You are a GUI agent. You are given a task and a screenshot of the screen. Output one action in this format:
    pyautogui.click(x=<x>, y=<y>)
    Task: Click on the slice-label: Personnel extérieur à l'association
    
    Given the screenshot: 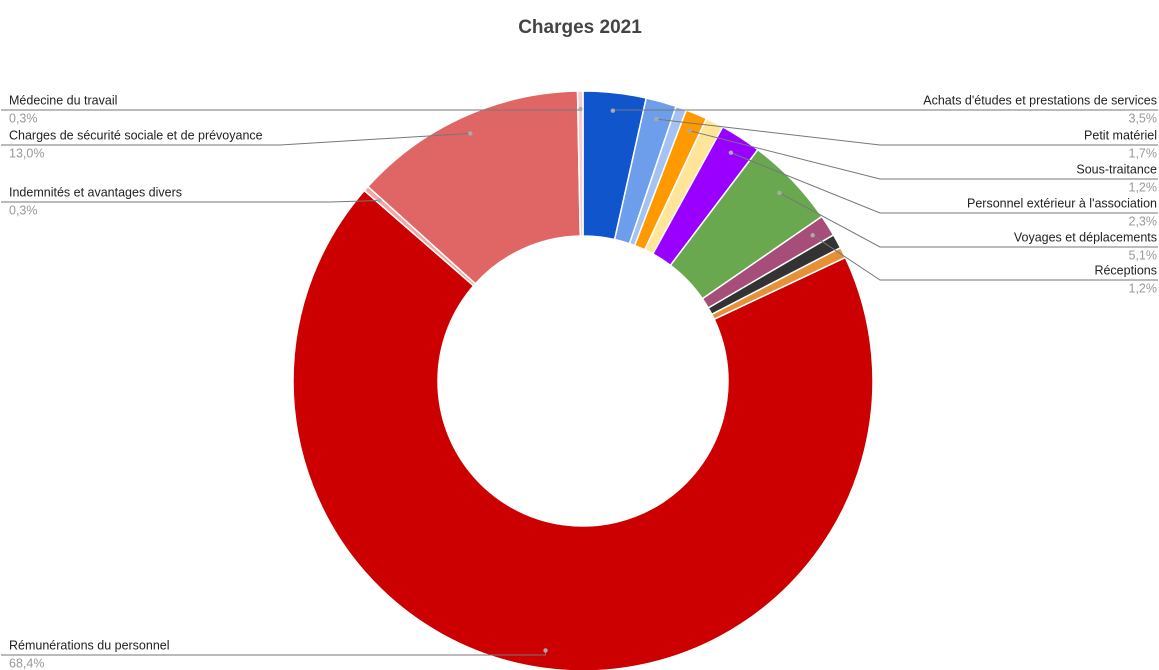 What is the action you would take?
    pyautogui.click(x=1062, y=203)
    